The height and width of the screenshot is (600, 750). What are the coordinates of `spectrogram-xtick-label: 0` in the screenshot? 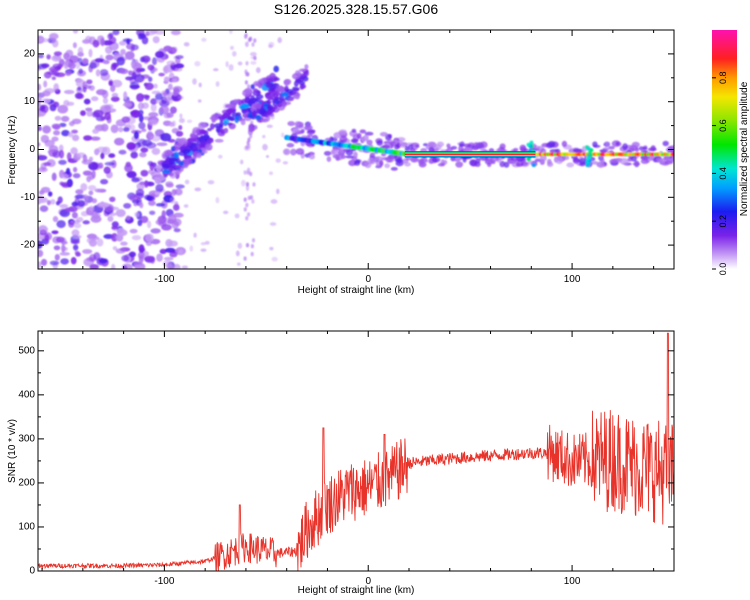 It's located at (368, 279).